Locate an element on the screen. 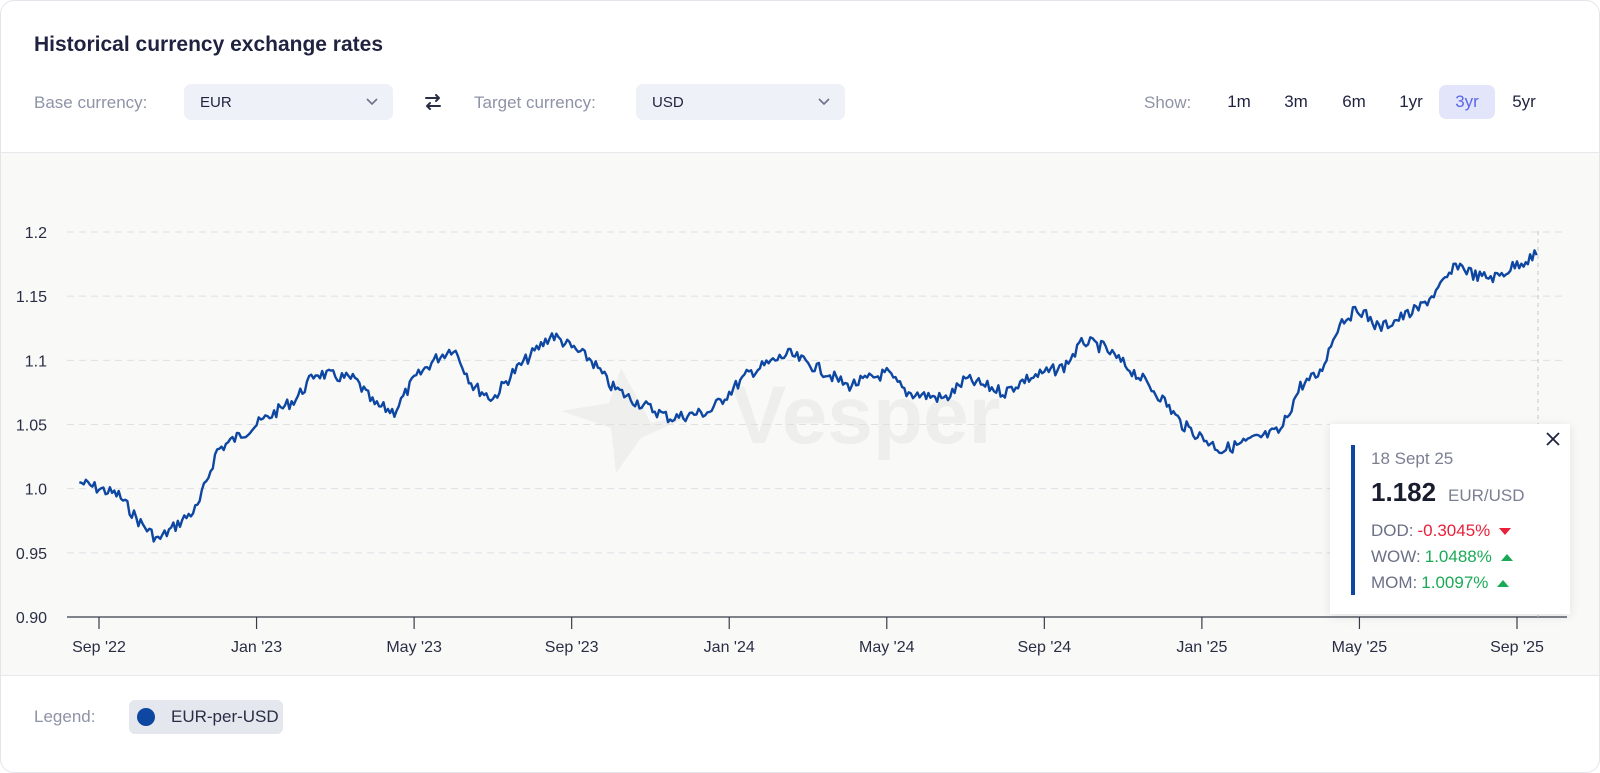  arrow-down-icon is located at coordinates (1505, 532).